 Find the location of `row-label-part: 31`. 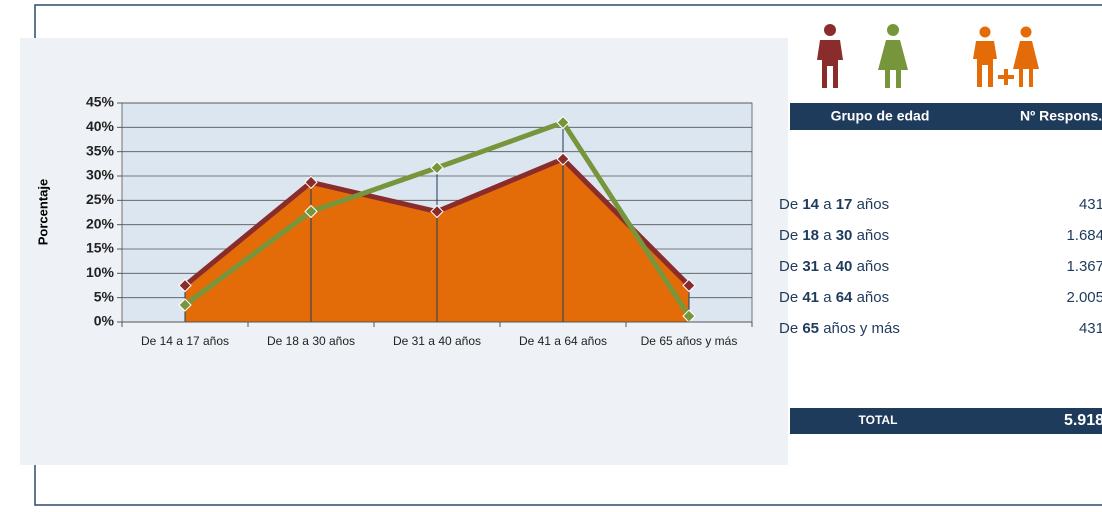

row-label-part: 31 is located at coordinates (810, 266).